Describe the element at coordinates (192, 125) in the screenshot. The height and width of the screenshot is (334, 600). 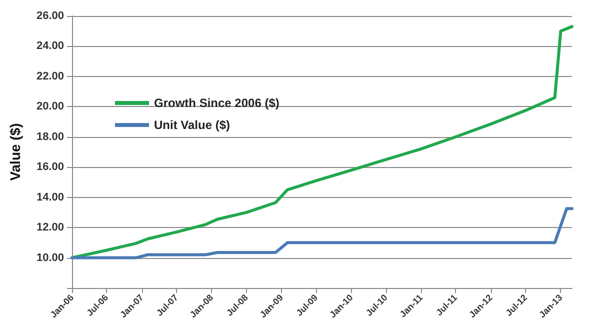
I see `legend-label: Unit Value ($)` at that location.